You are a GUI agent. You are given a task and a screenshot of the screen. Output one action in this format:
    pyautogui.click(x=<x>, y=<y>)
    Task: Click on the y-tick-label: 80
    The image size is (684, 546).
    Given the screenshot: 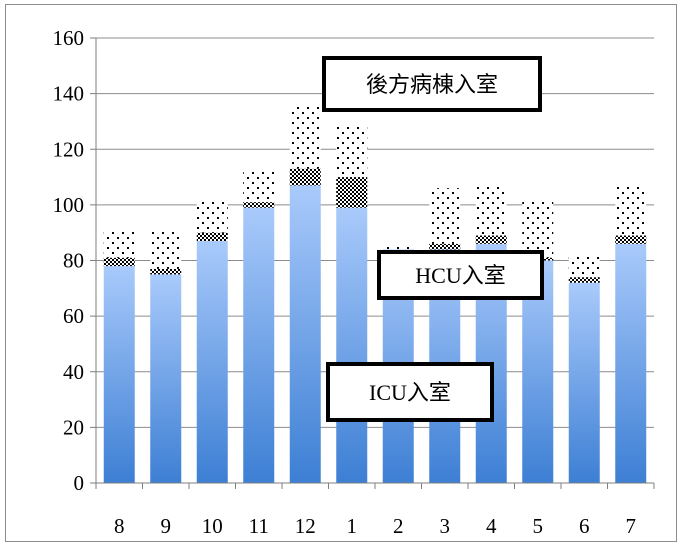 What is the action you would take?
    pyautogui.click(x=73, y=261)
    